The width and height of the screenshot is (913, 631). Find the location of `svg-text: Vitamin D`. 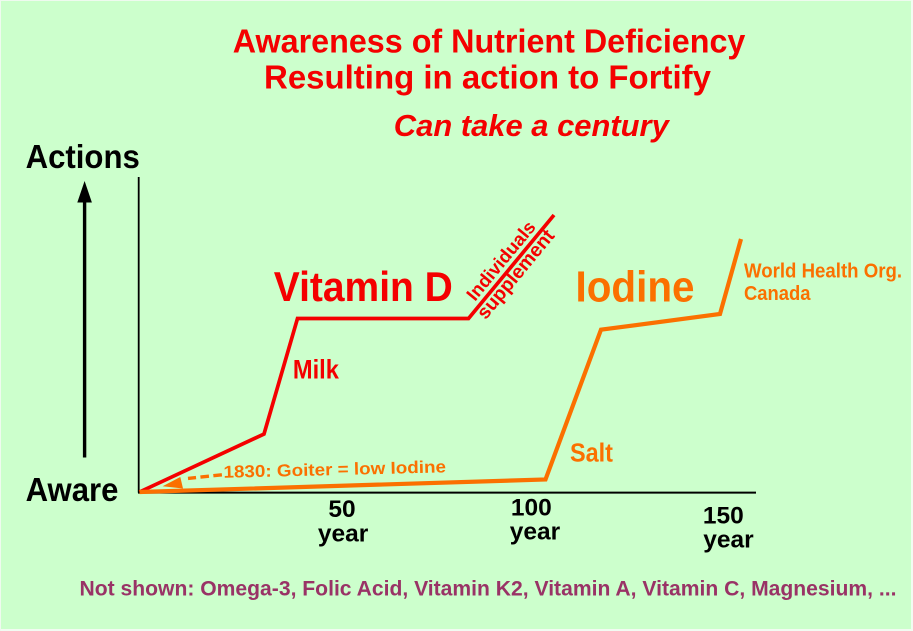

svg-text: Vitamin D is located at coordinates (363, 286).